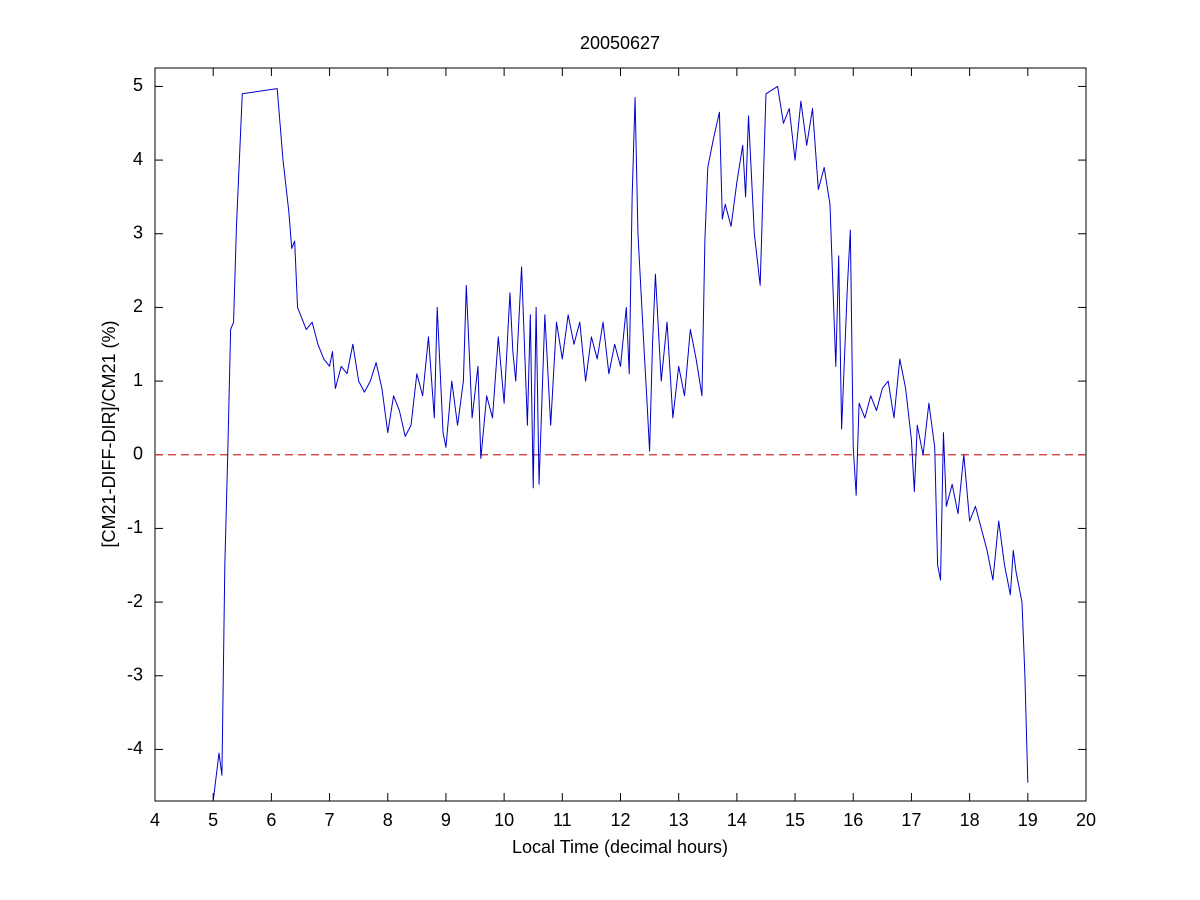 The height and width of the screenshot is (900, 1200). I want to click on y-tick-label: 5, so click(138, 85).